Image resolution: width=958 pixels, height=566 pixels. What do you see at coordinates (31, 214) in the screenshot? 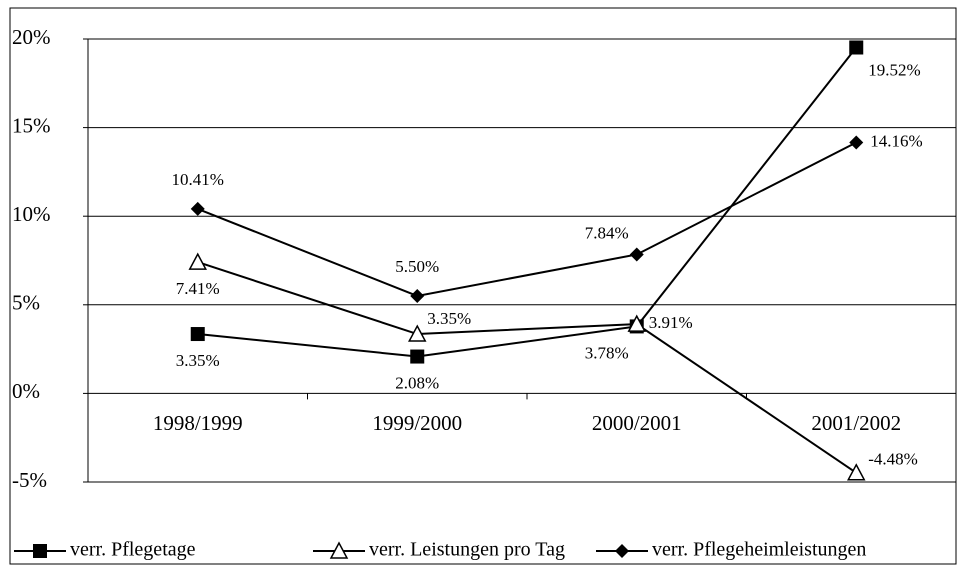
I see `y-tick-label: 10%` at bounding box center [31, 214].